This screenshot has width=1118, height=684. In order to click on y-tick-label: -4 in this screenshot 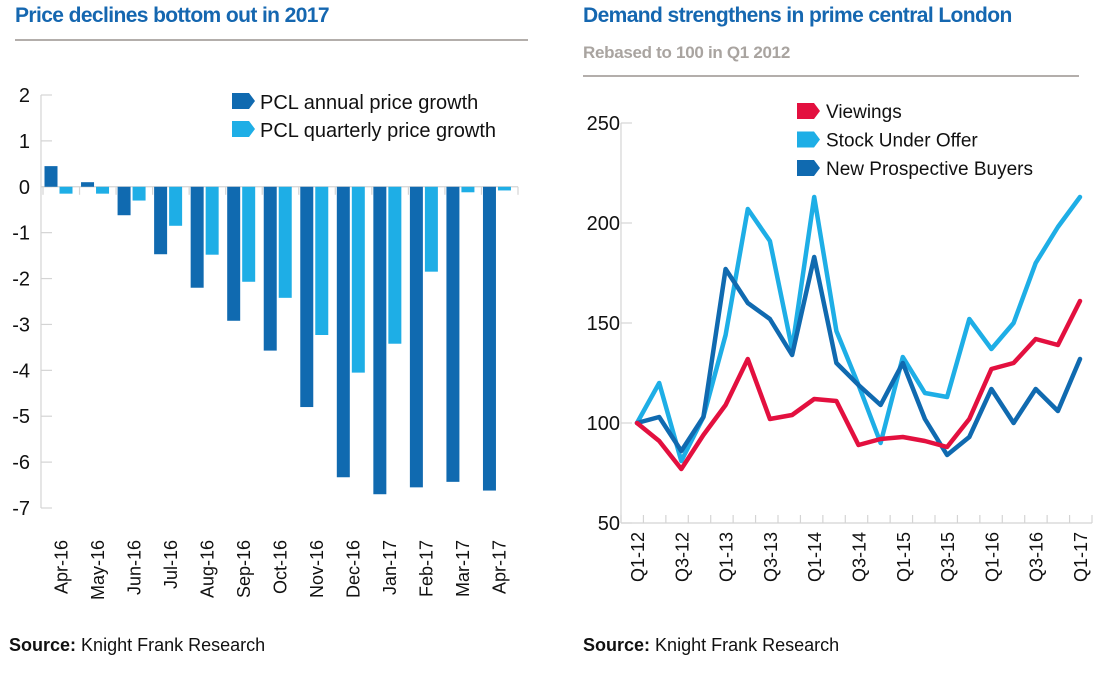, I will do `click(21, 371)`.